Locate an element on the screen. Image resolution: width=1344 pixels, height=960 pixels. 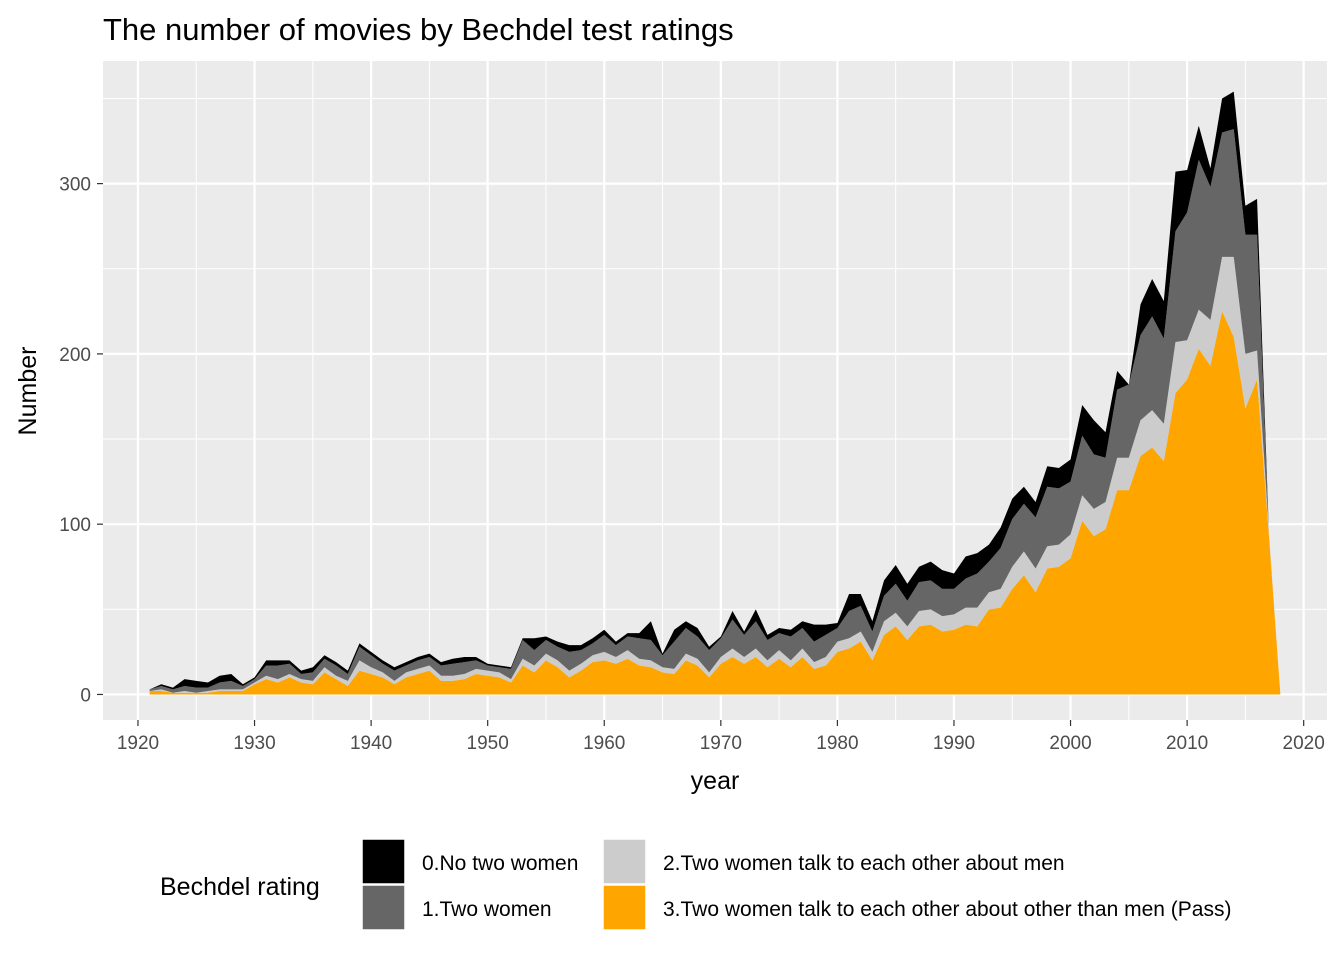
y-tick-label: 100 is located at coordinates (75, 525).